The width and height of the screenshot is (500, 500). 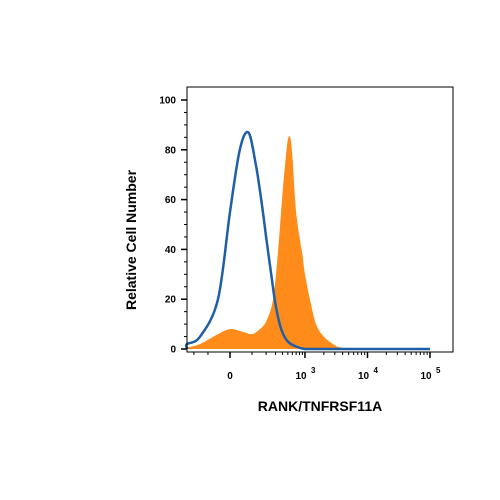 I want to click on x-axis: 0 10 3 10 4 10 5, so click(x=317, y=367).